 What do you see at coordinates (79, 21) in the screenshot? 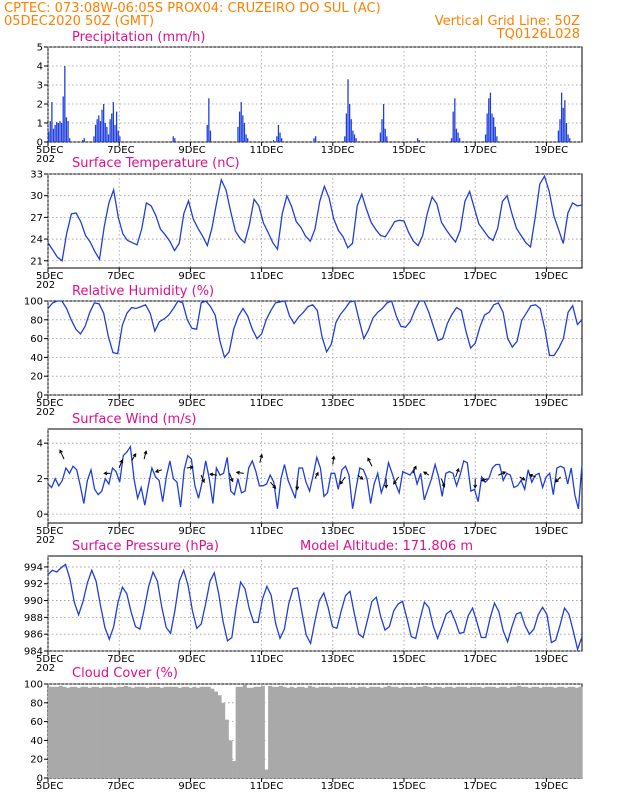
I see `run-date: 05DEC2020 50Z (GMT)` at bounding box center [79, 21].